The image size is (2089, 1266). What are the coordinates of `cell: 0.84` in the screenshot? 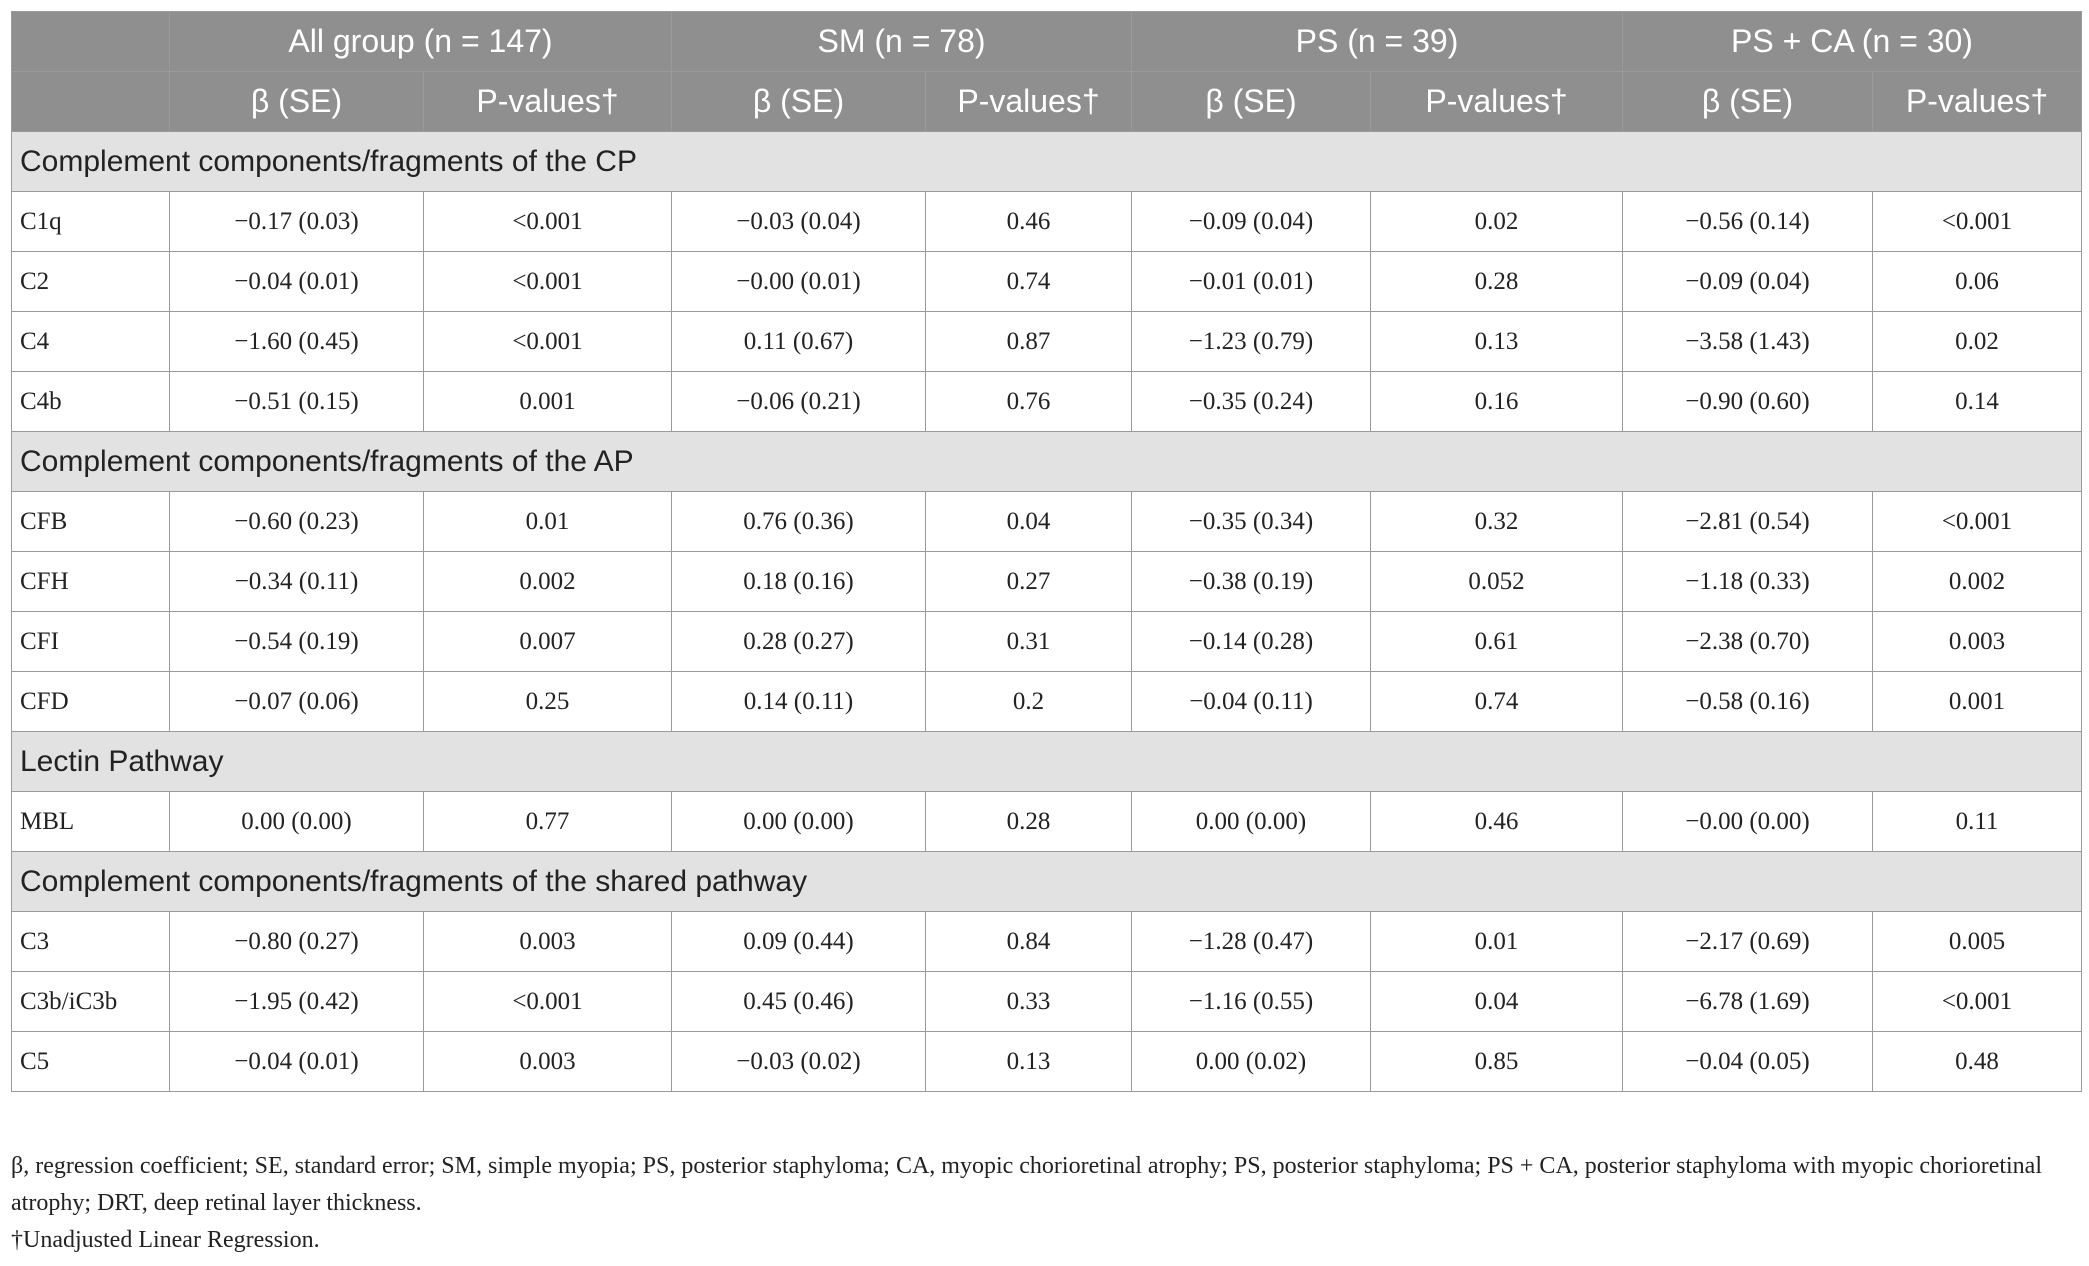 It's located at (1028, 941).